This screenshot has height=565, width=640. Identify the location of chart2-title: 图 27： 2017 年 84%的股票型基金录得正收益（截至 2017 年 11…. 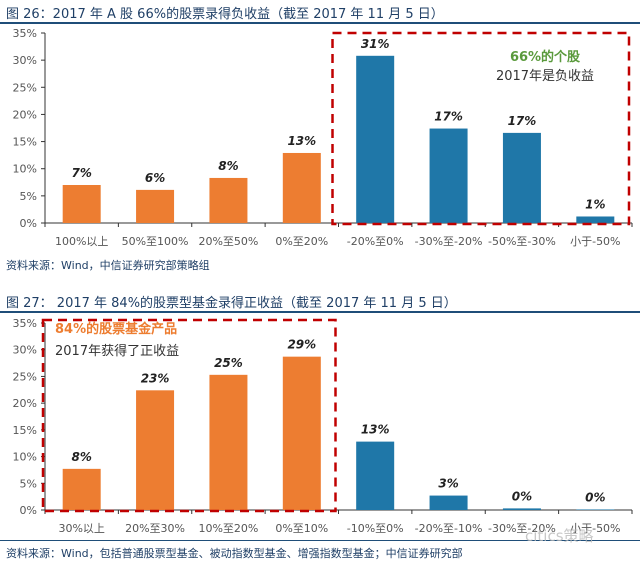
(231, 303).